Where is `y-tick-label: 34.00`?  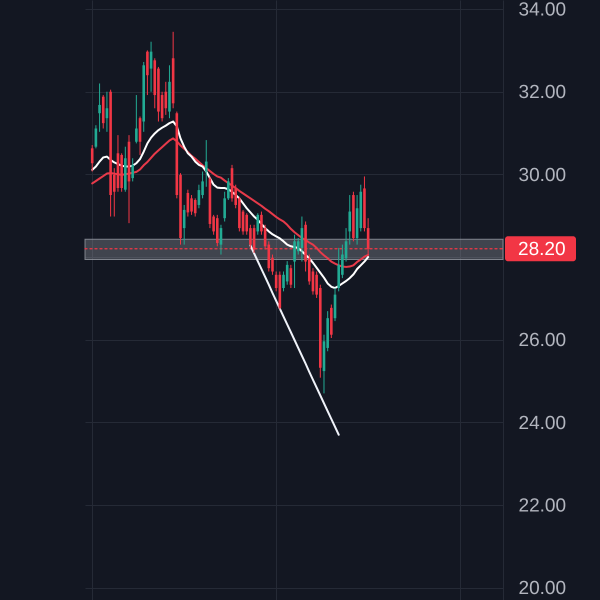
y-tick-label: 34.00 is located at coordinates (542, 10).